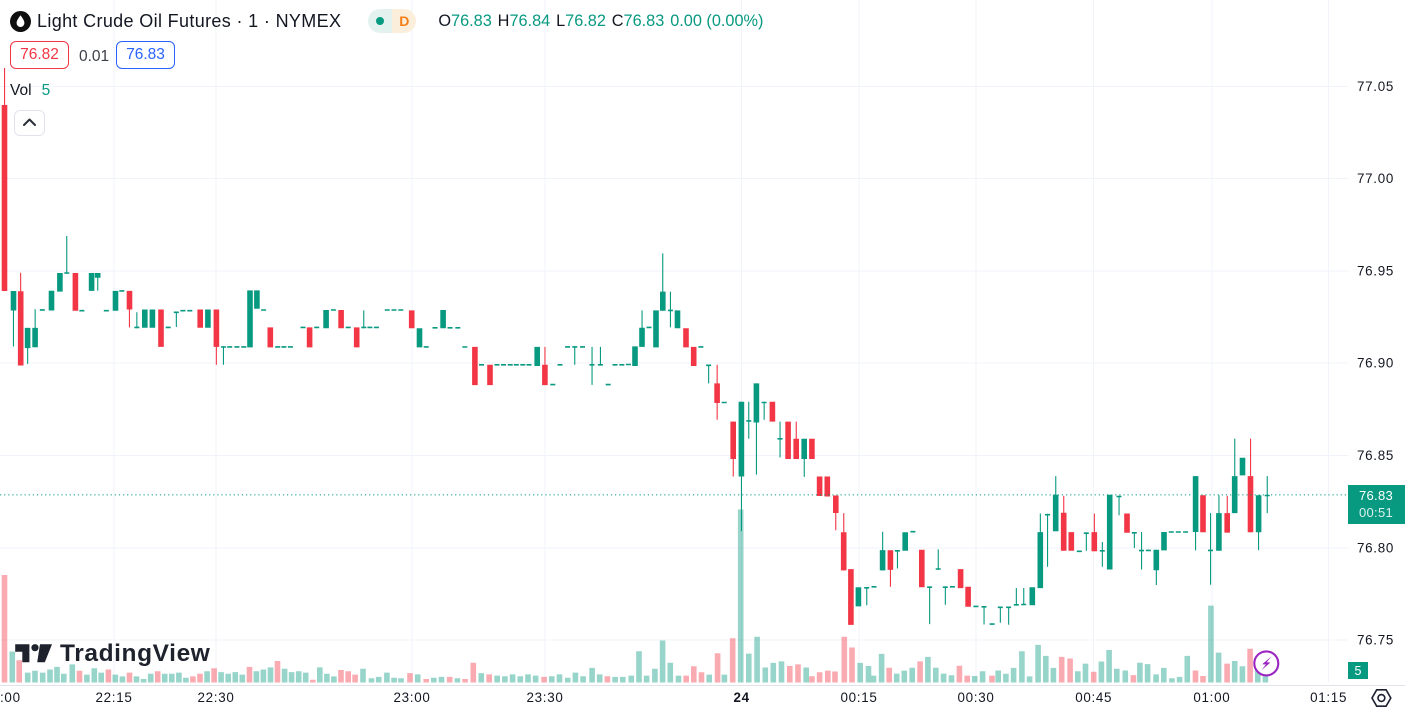  Describe the element at coordinates (113, 697) in the screenshot. I see `svg-text: 22:15` at that location.